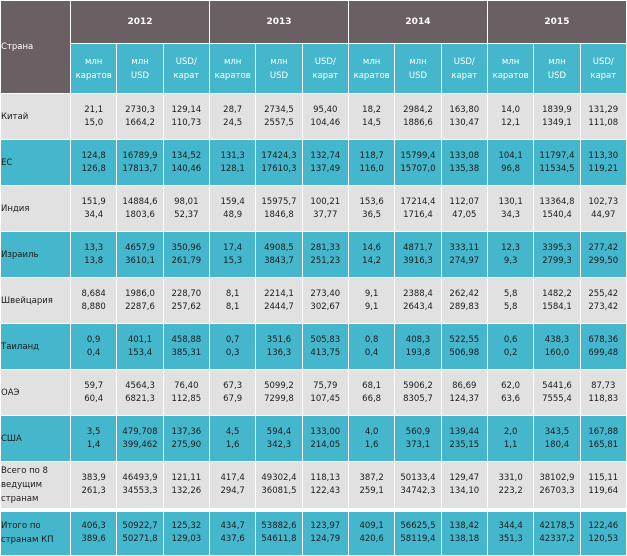 This screenshot has width=627, height=556. Describe the element at coordinates (510, 477) in the screenshot. I see `value-top: 331,0` at that location.